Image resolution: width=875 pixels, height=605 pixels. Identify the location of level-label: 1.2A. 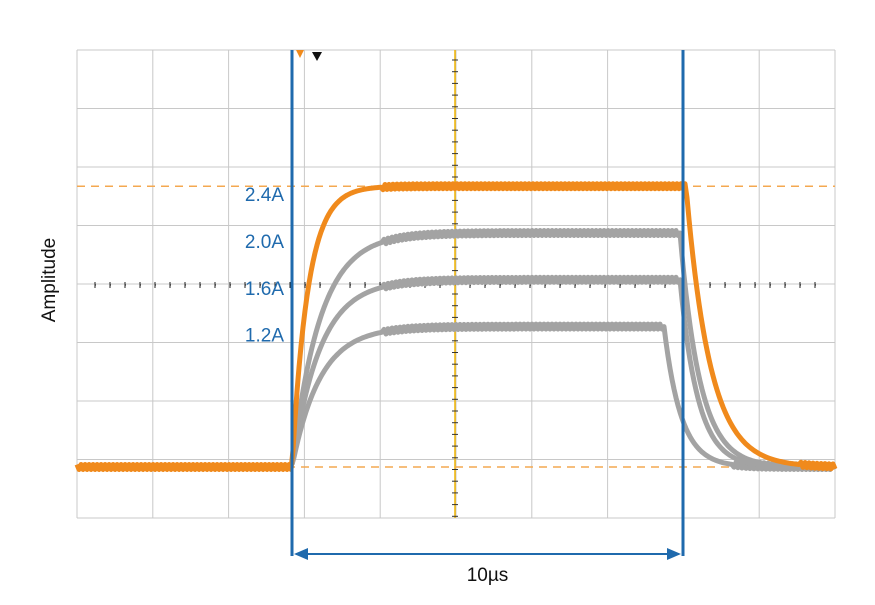
(264, 336).